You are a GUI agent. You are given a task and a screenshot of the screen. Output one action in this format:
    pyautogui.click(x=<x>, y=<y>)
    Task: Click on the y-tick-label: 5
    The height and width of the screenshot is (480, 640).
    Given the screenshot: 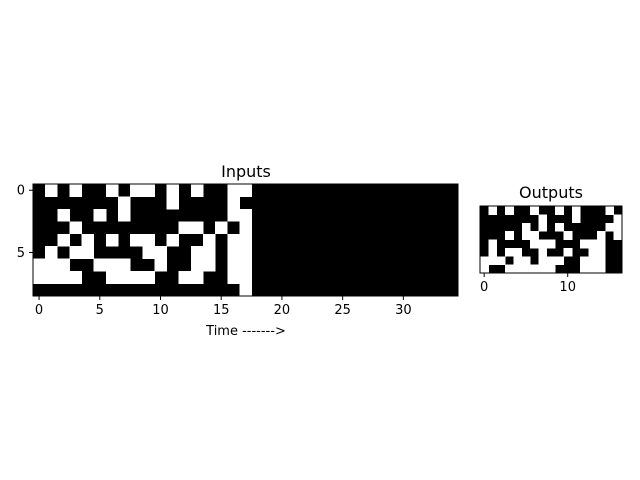 What is the action you would take?
    pyautogui.click(x=21, y=253)
    